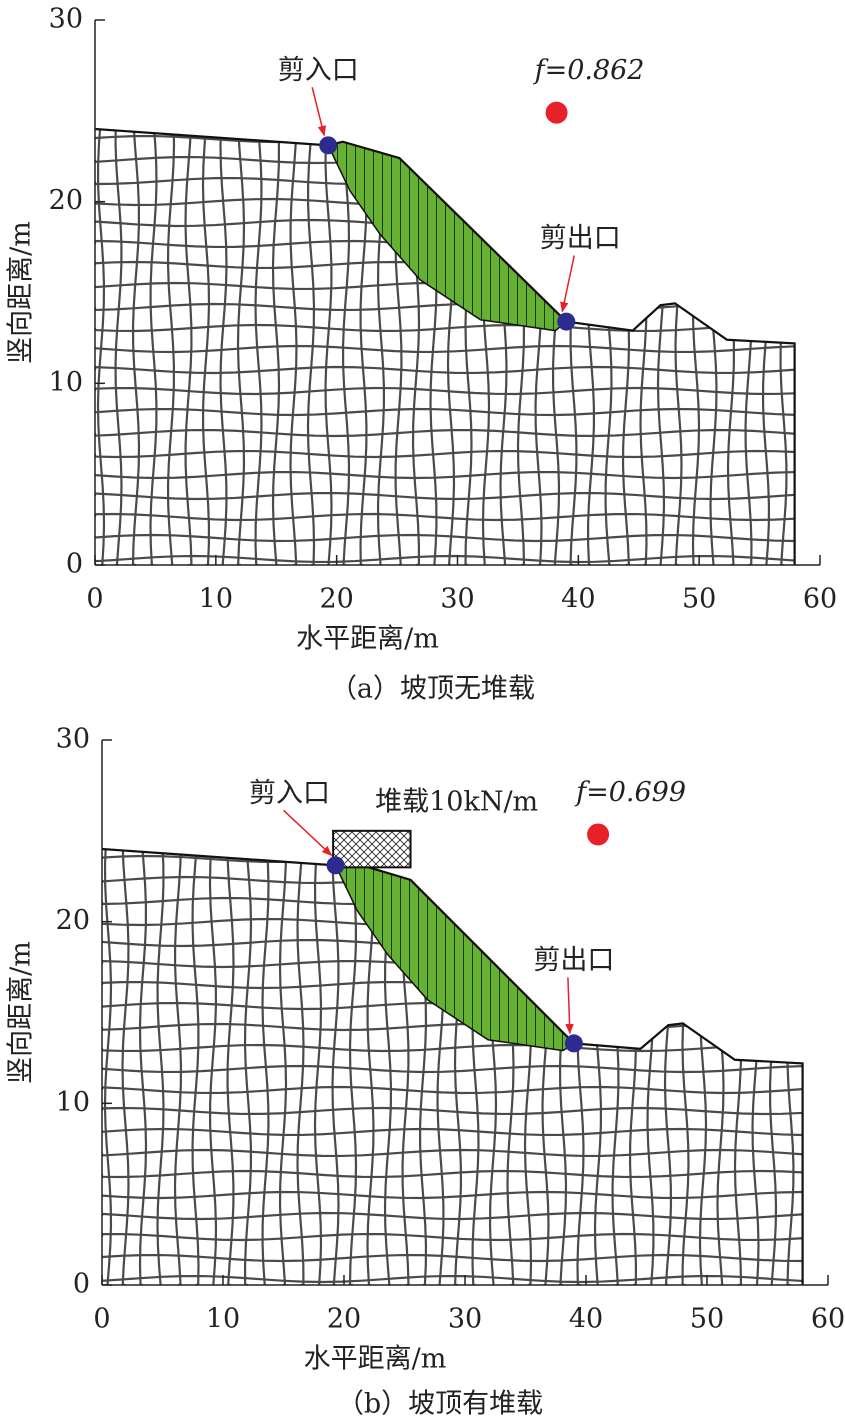 This screenshot has width=845, height=1423. What do you see at coordinates (820, 599) in the screenshot?
I see `x-tick-label: 60` at bounding box center [820, 599].